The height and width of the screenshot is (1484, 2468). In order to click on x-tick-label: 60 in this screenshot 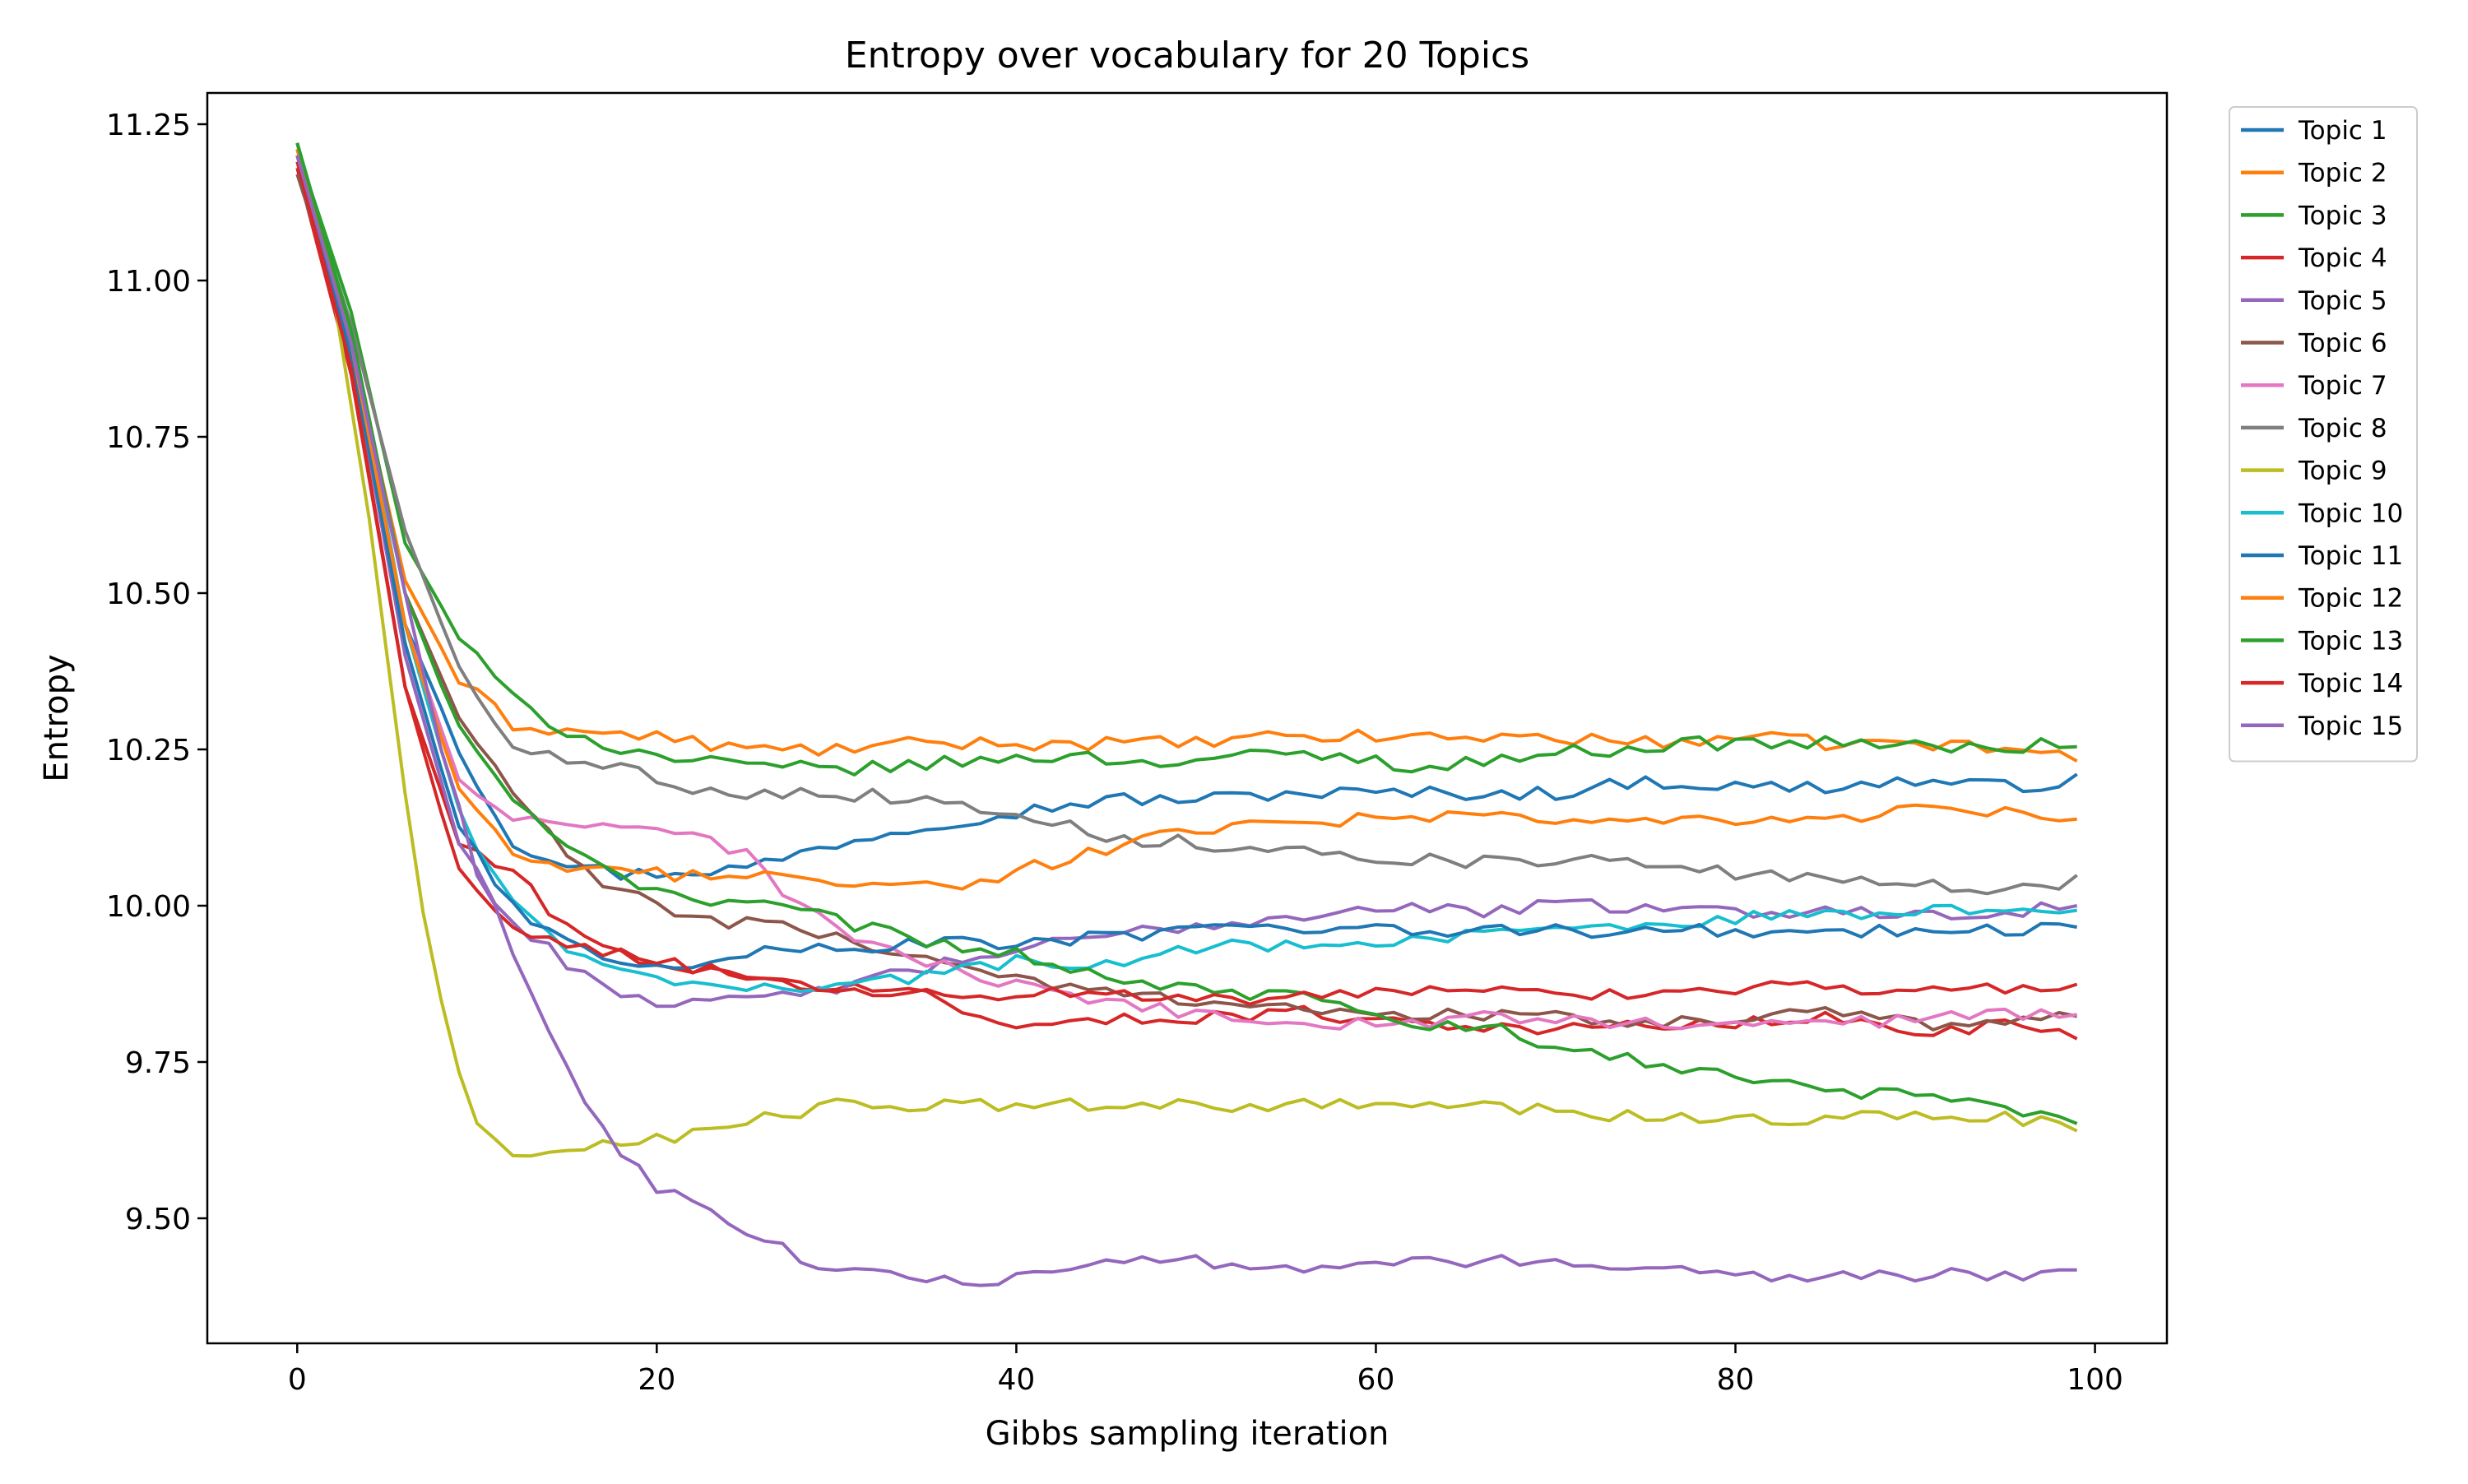, I will do `click(1376, 1380)`.